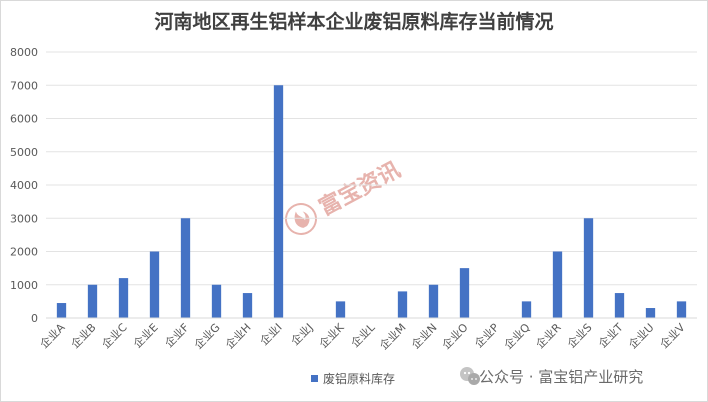 The height and width of the screenshot is (402, 708). I want to click on x-tick-label: 企业N, so click(423, 335).